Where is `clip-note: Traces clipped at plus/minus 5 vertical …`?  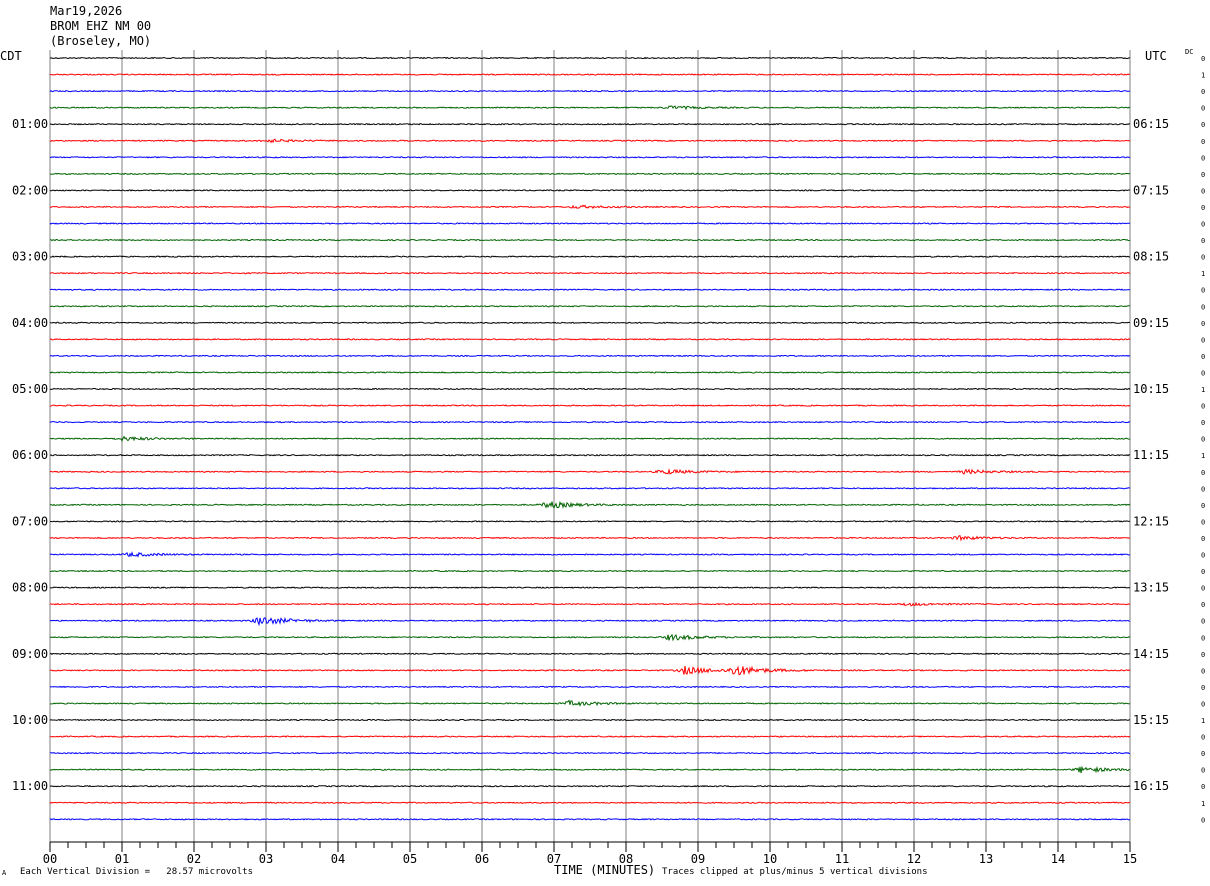 clip-note: Traces clipped at plus/minus 5 vertical … is located at coordinates (795, 872).